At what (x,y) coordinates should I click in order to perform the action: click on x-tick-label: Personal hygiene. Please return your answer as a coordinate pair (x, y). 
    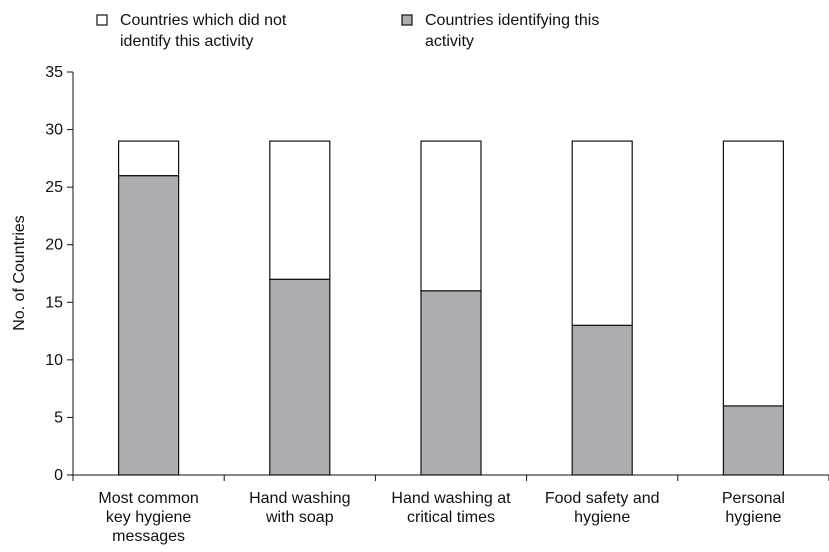
    Looking at the image, I should click on (753, 508).